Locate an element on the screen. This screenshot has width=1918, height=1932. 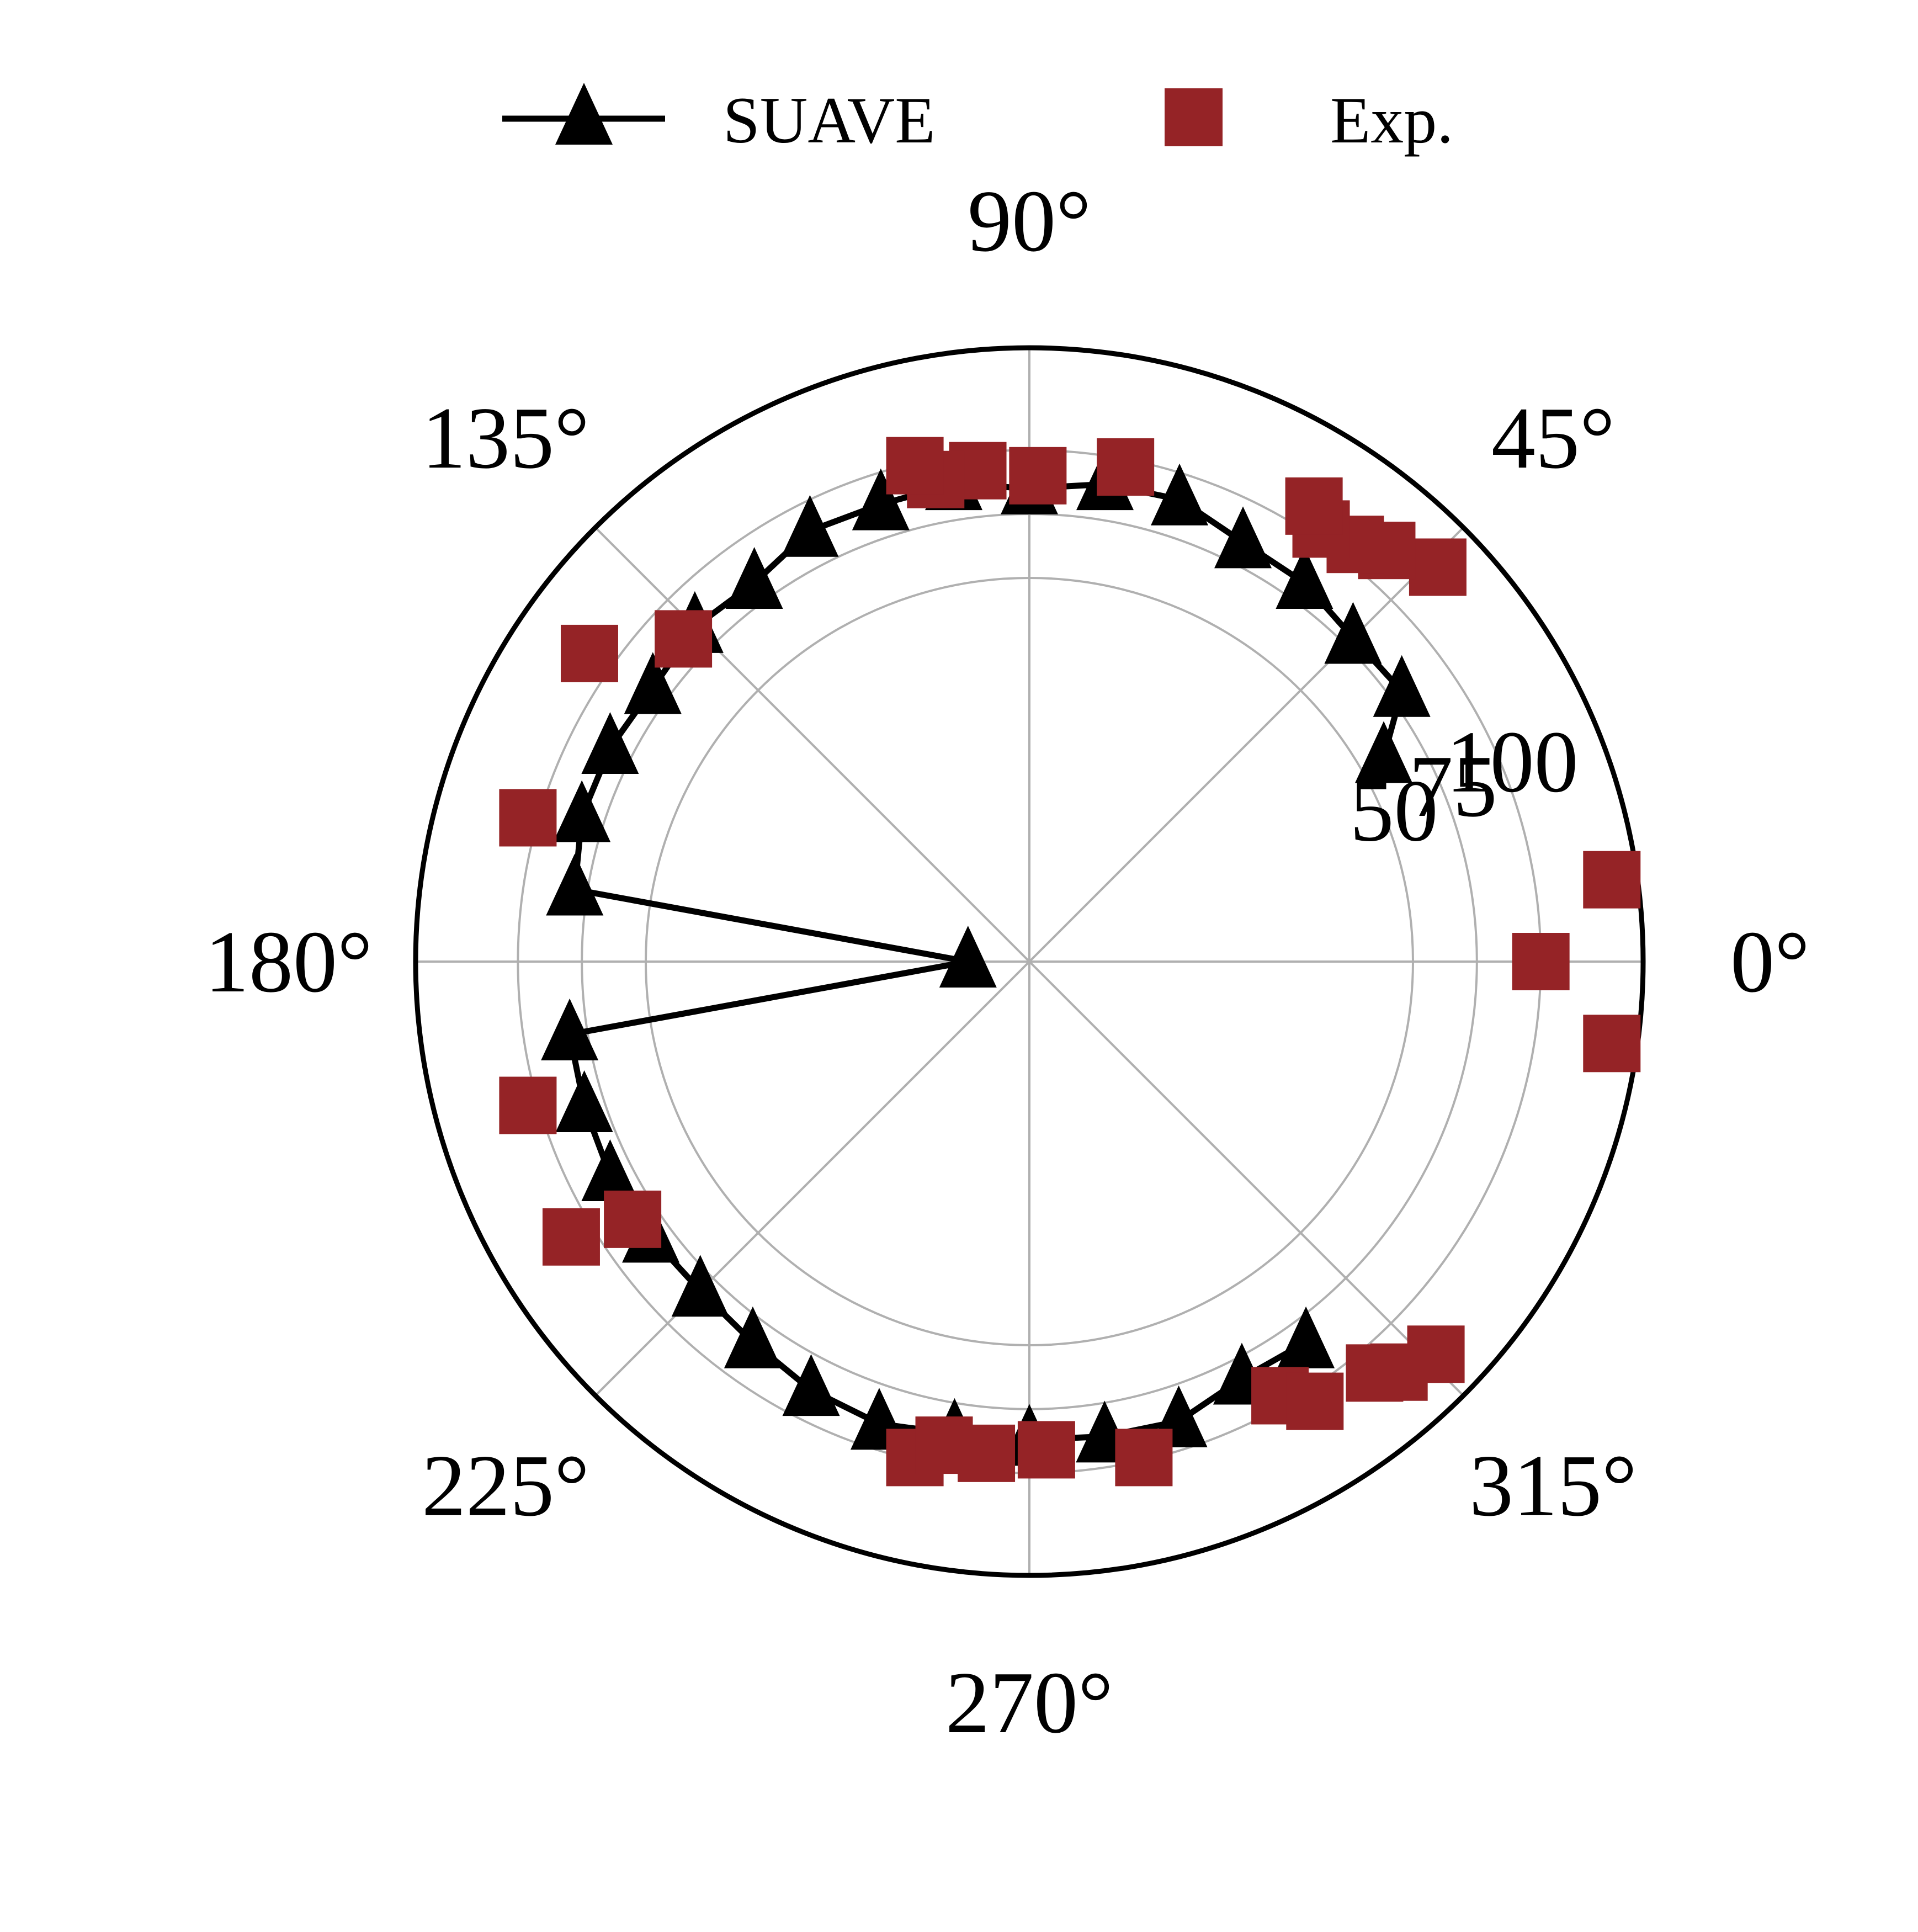
theta-tick-label-135: 135° is located at coordinates (505, 438).